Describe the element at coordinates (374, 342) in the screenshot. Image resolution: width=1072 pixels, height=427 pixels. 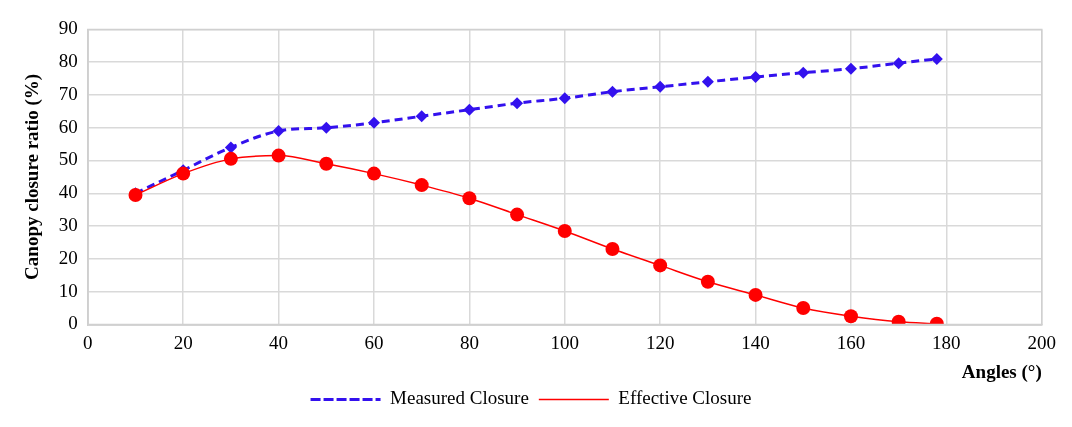
I see `x-tick-label: 60` at that location.